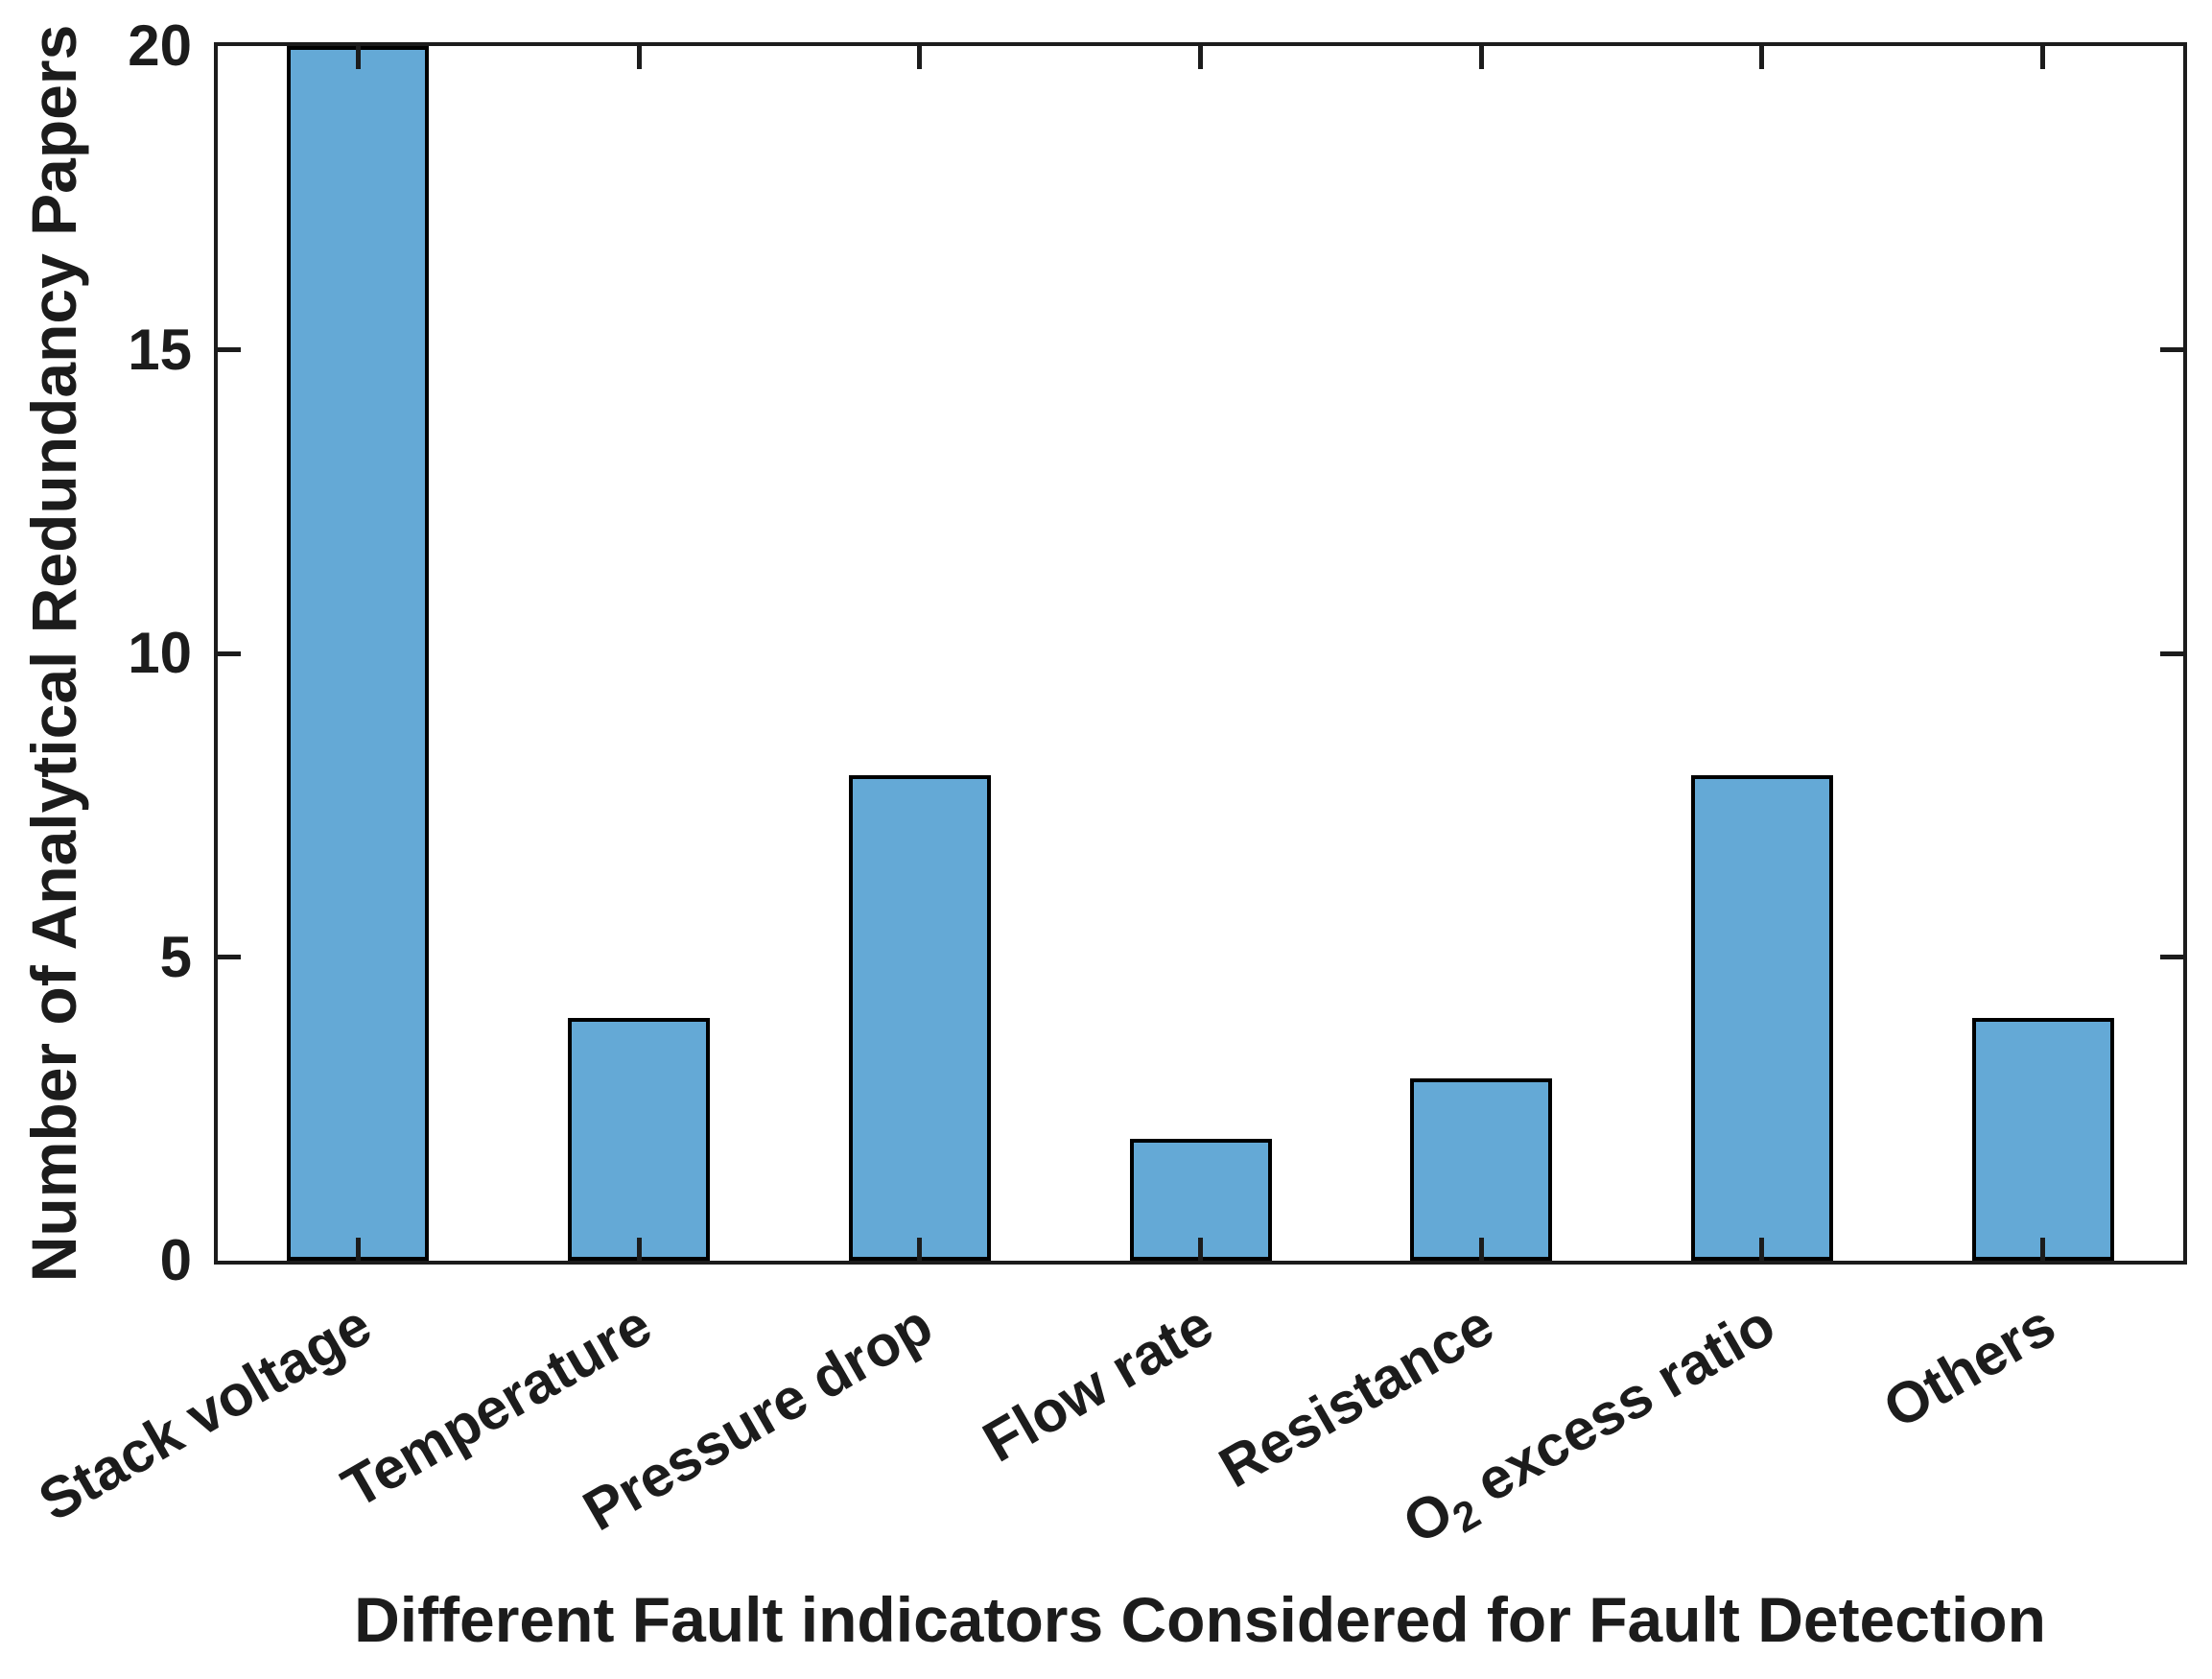 The width and height of the screenshot is (2212, 1679). I want to click on bar-resistance, so click(1481, 1169).